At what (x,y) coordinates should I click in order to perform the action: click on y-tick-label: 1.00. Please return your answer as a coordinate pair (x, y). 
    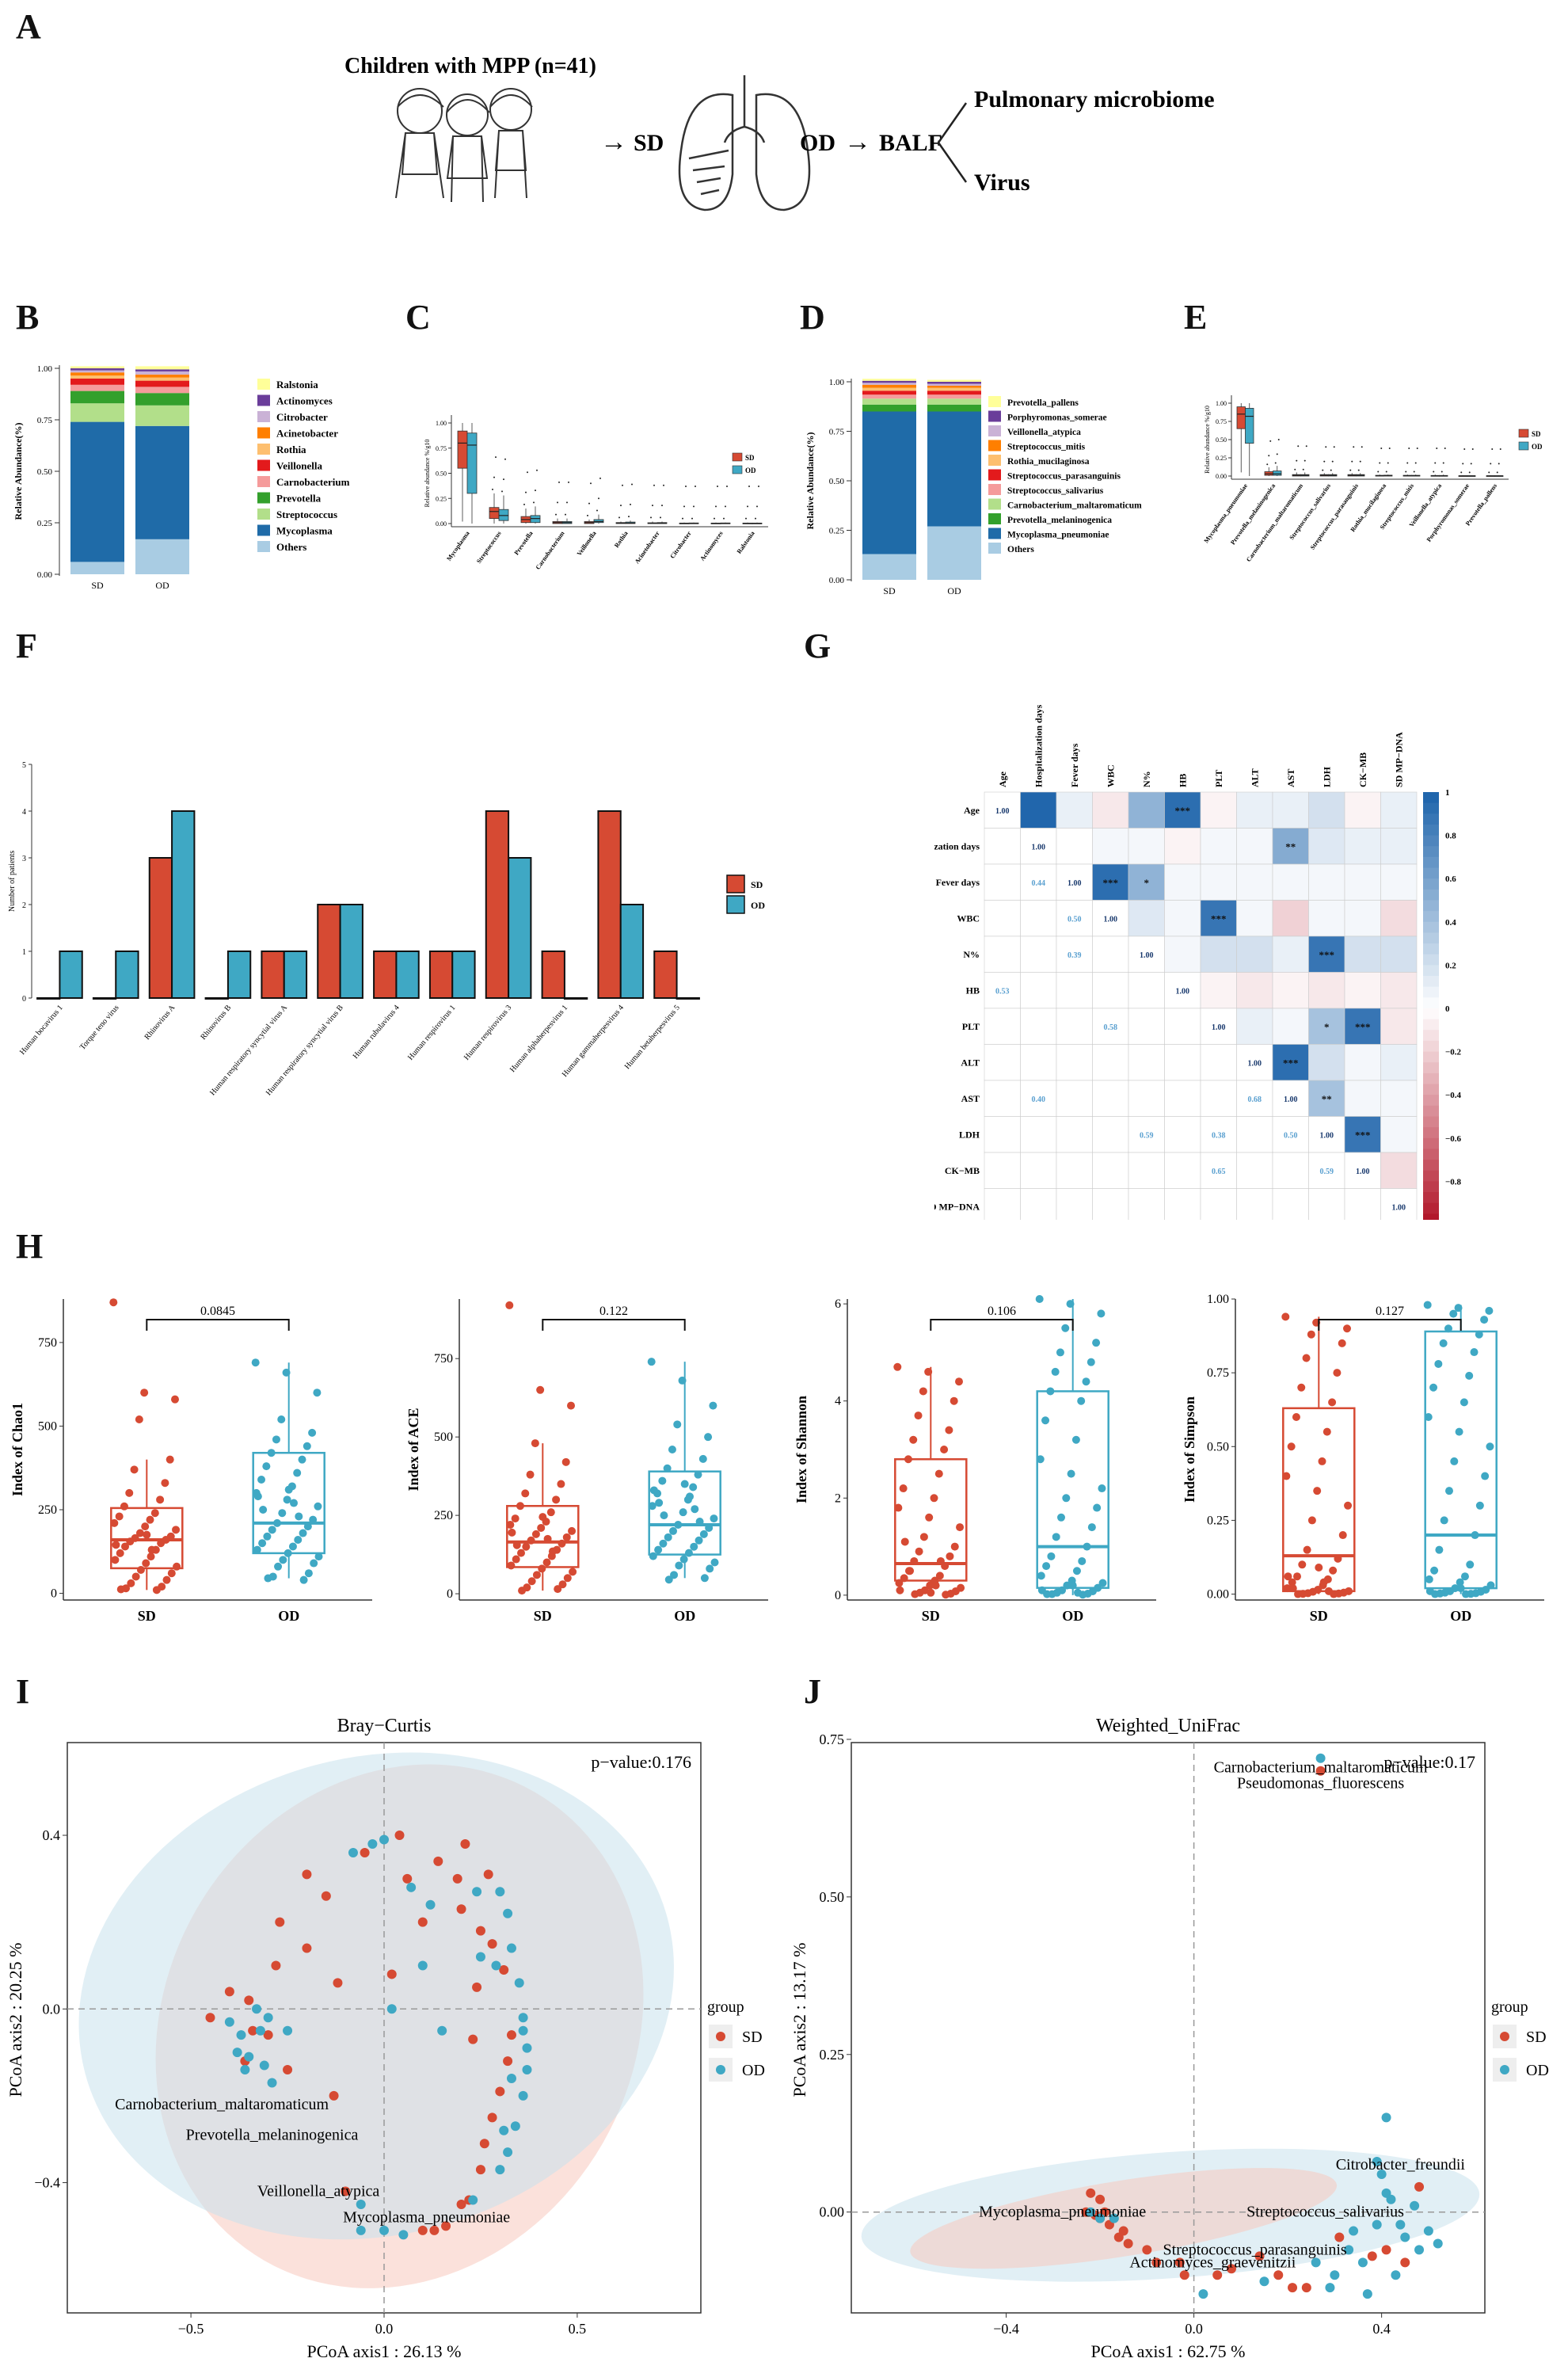
    Looking at the image, I should click on (45, 369).